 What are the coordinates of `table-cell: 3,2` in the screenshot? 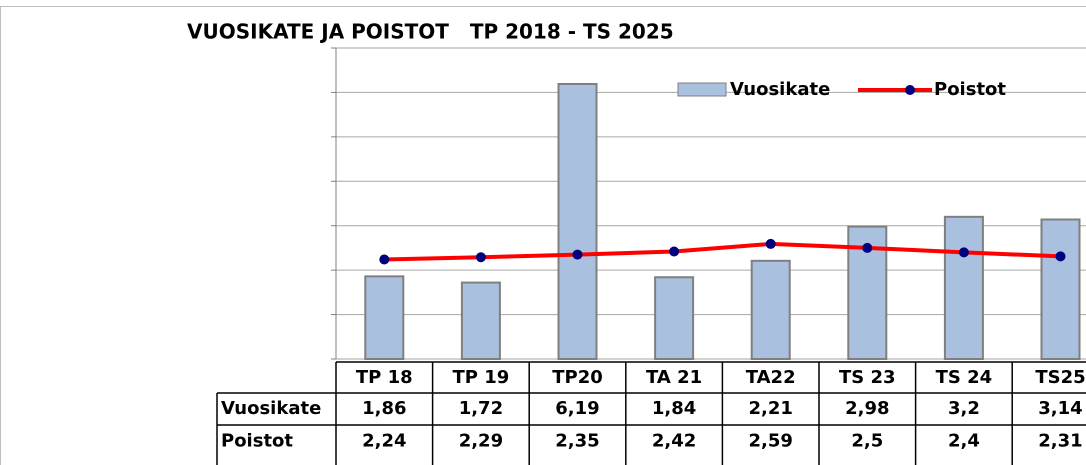 It's located at (964, 408).